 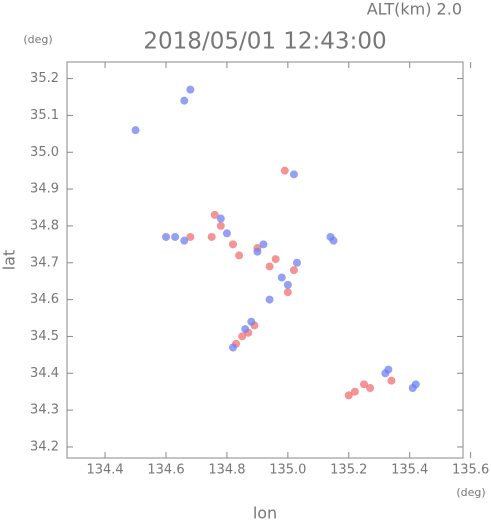 I want to click on y-tick-label: 35.2, so click(x=44, y=78).